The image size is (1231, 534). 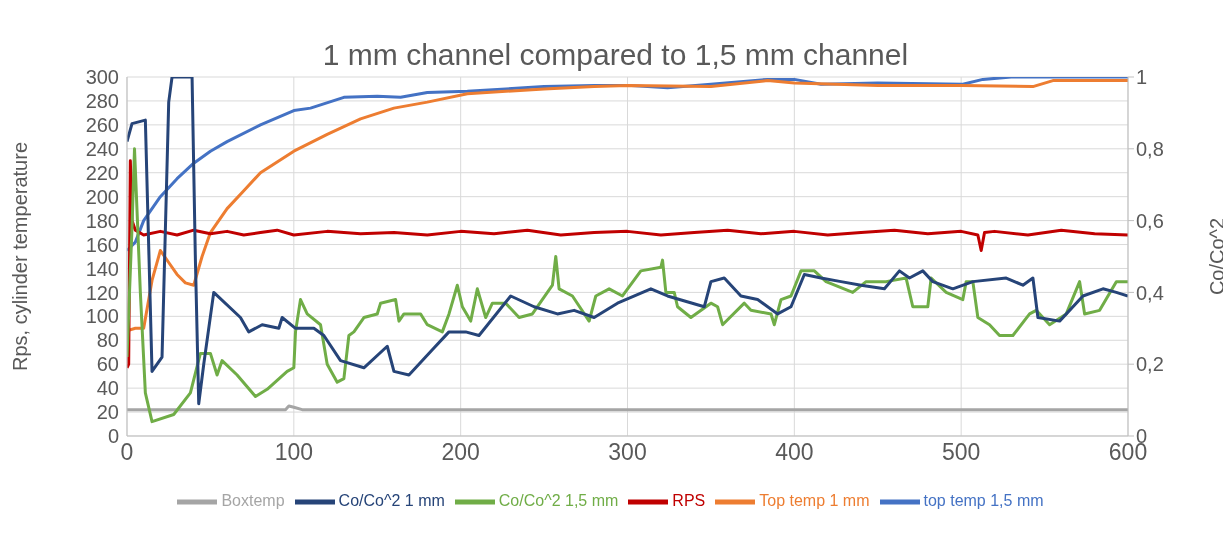 I want to click on y-tick-label: 200, so click(x=102, y=196).